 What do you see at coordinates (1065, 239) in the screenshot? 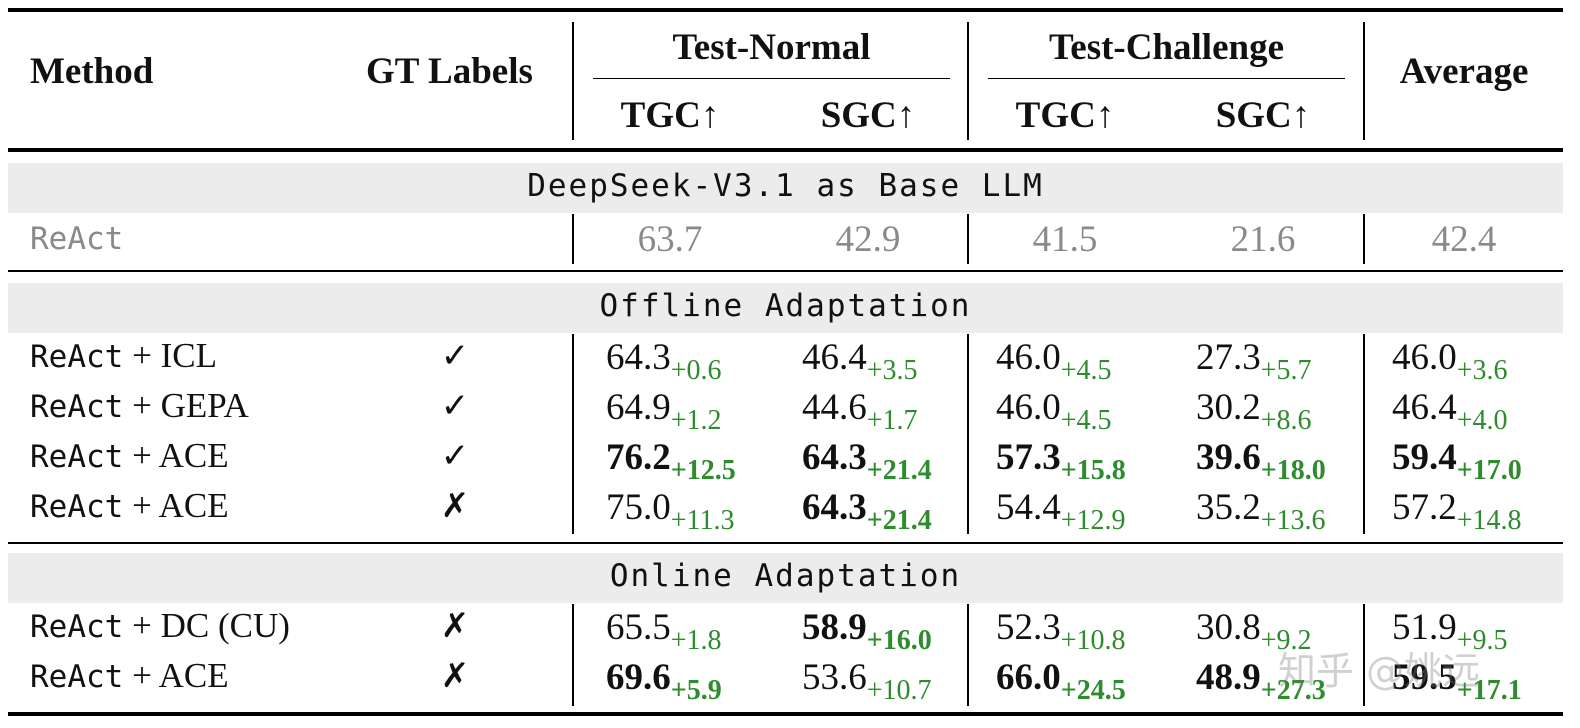
I see `cell-tc-tgc: 41.5` at bounding box center [1065, 239].